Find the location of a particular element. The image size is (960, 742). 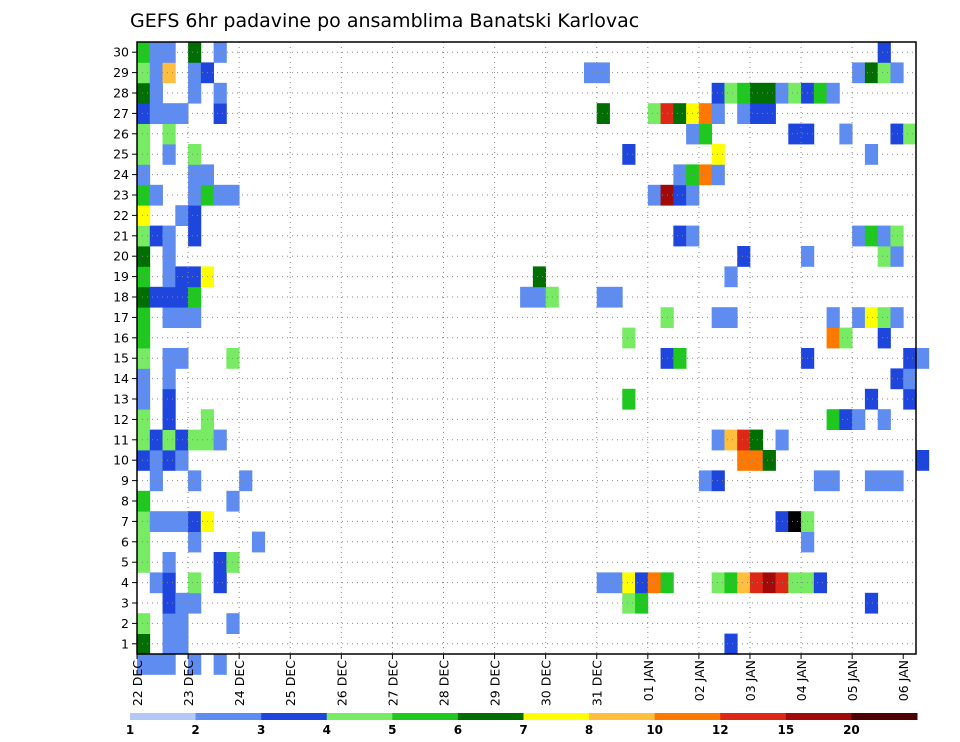

x-tick-label: 25 DEC is located at coordinates (290, 683).